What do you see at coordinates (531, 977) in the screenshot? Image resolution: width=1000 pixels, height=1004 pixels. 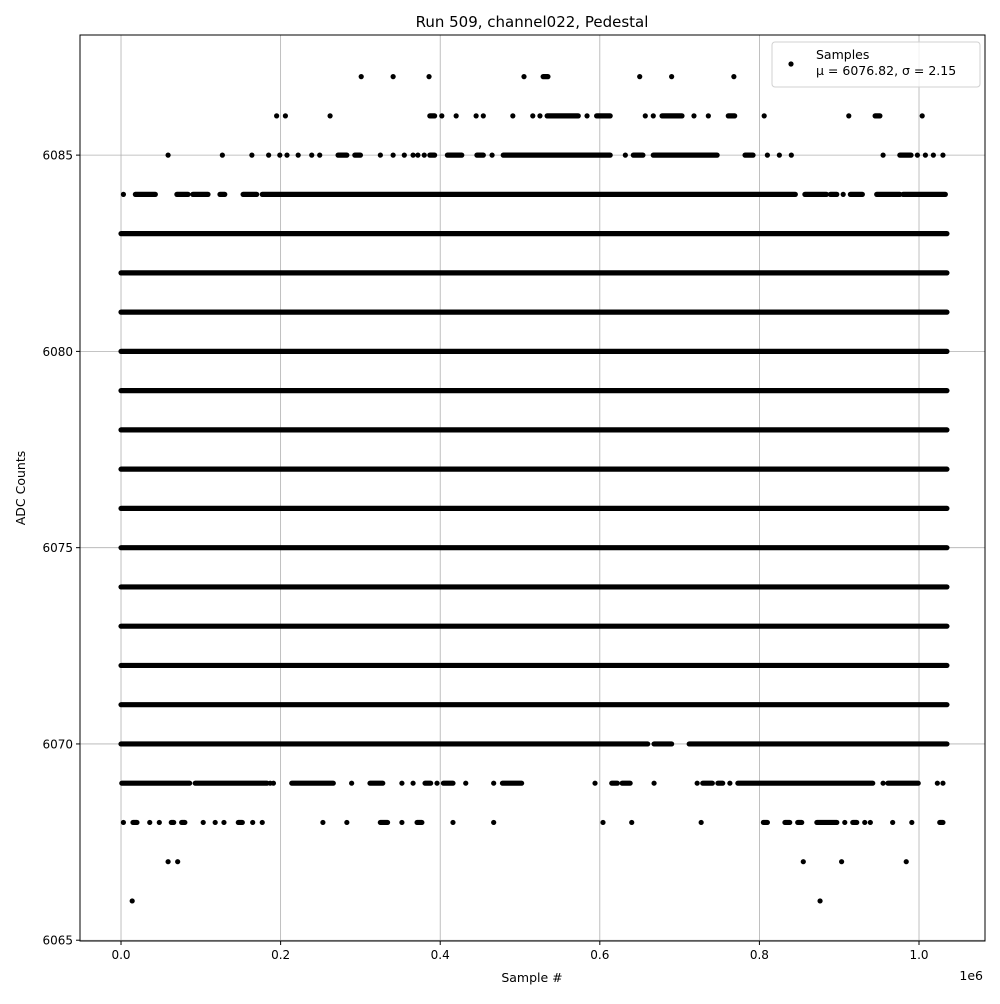 I see `x-axis-label: Sample #` at bounding box center [531, 977].